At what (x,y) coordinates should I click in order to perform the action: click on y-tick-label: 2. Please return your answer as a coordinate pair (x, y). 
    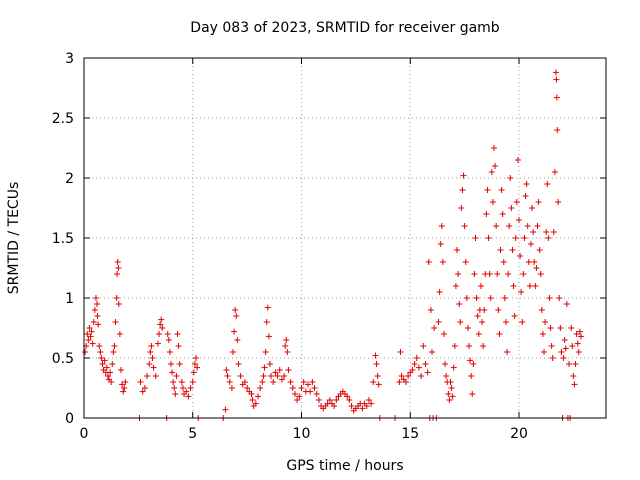
    Looking at the image, I should click on (69, 179).